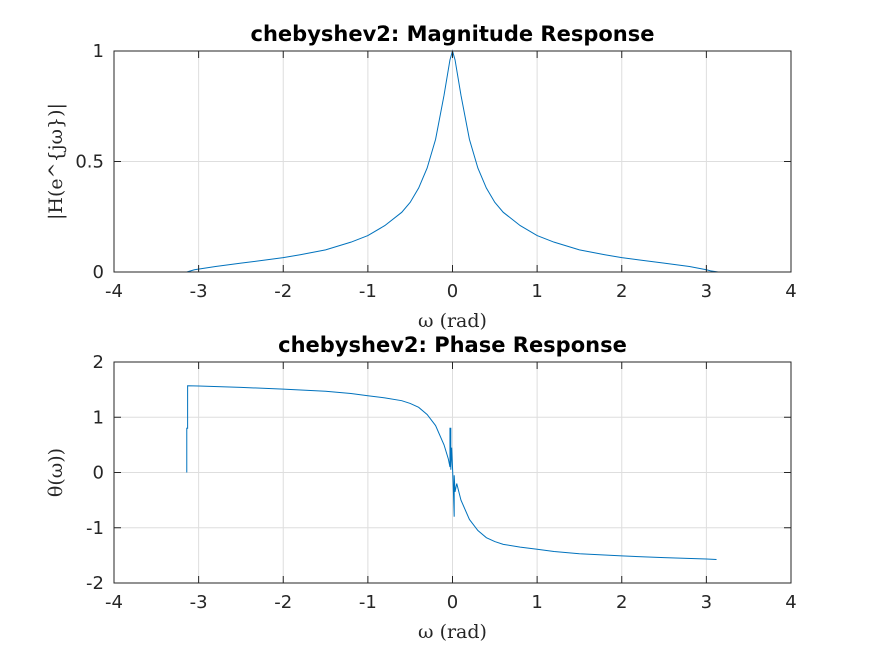 The width and height of the screenshot is (875, 656). I want to click on magnitude-x-tick-label: -1, so click(368, 291).